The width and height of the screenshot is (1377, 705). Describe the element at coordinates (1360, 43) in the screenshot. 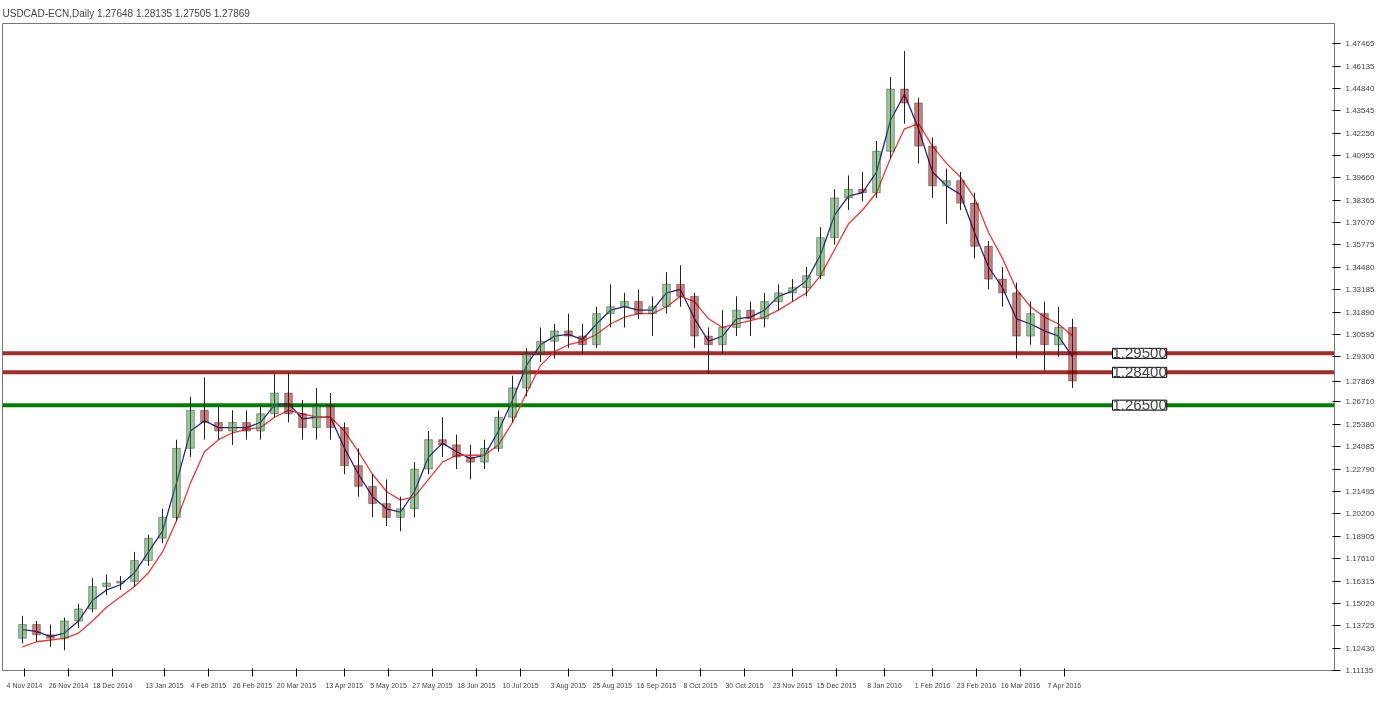

I see `y-tick-label: 1.47465` at that location.